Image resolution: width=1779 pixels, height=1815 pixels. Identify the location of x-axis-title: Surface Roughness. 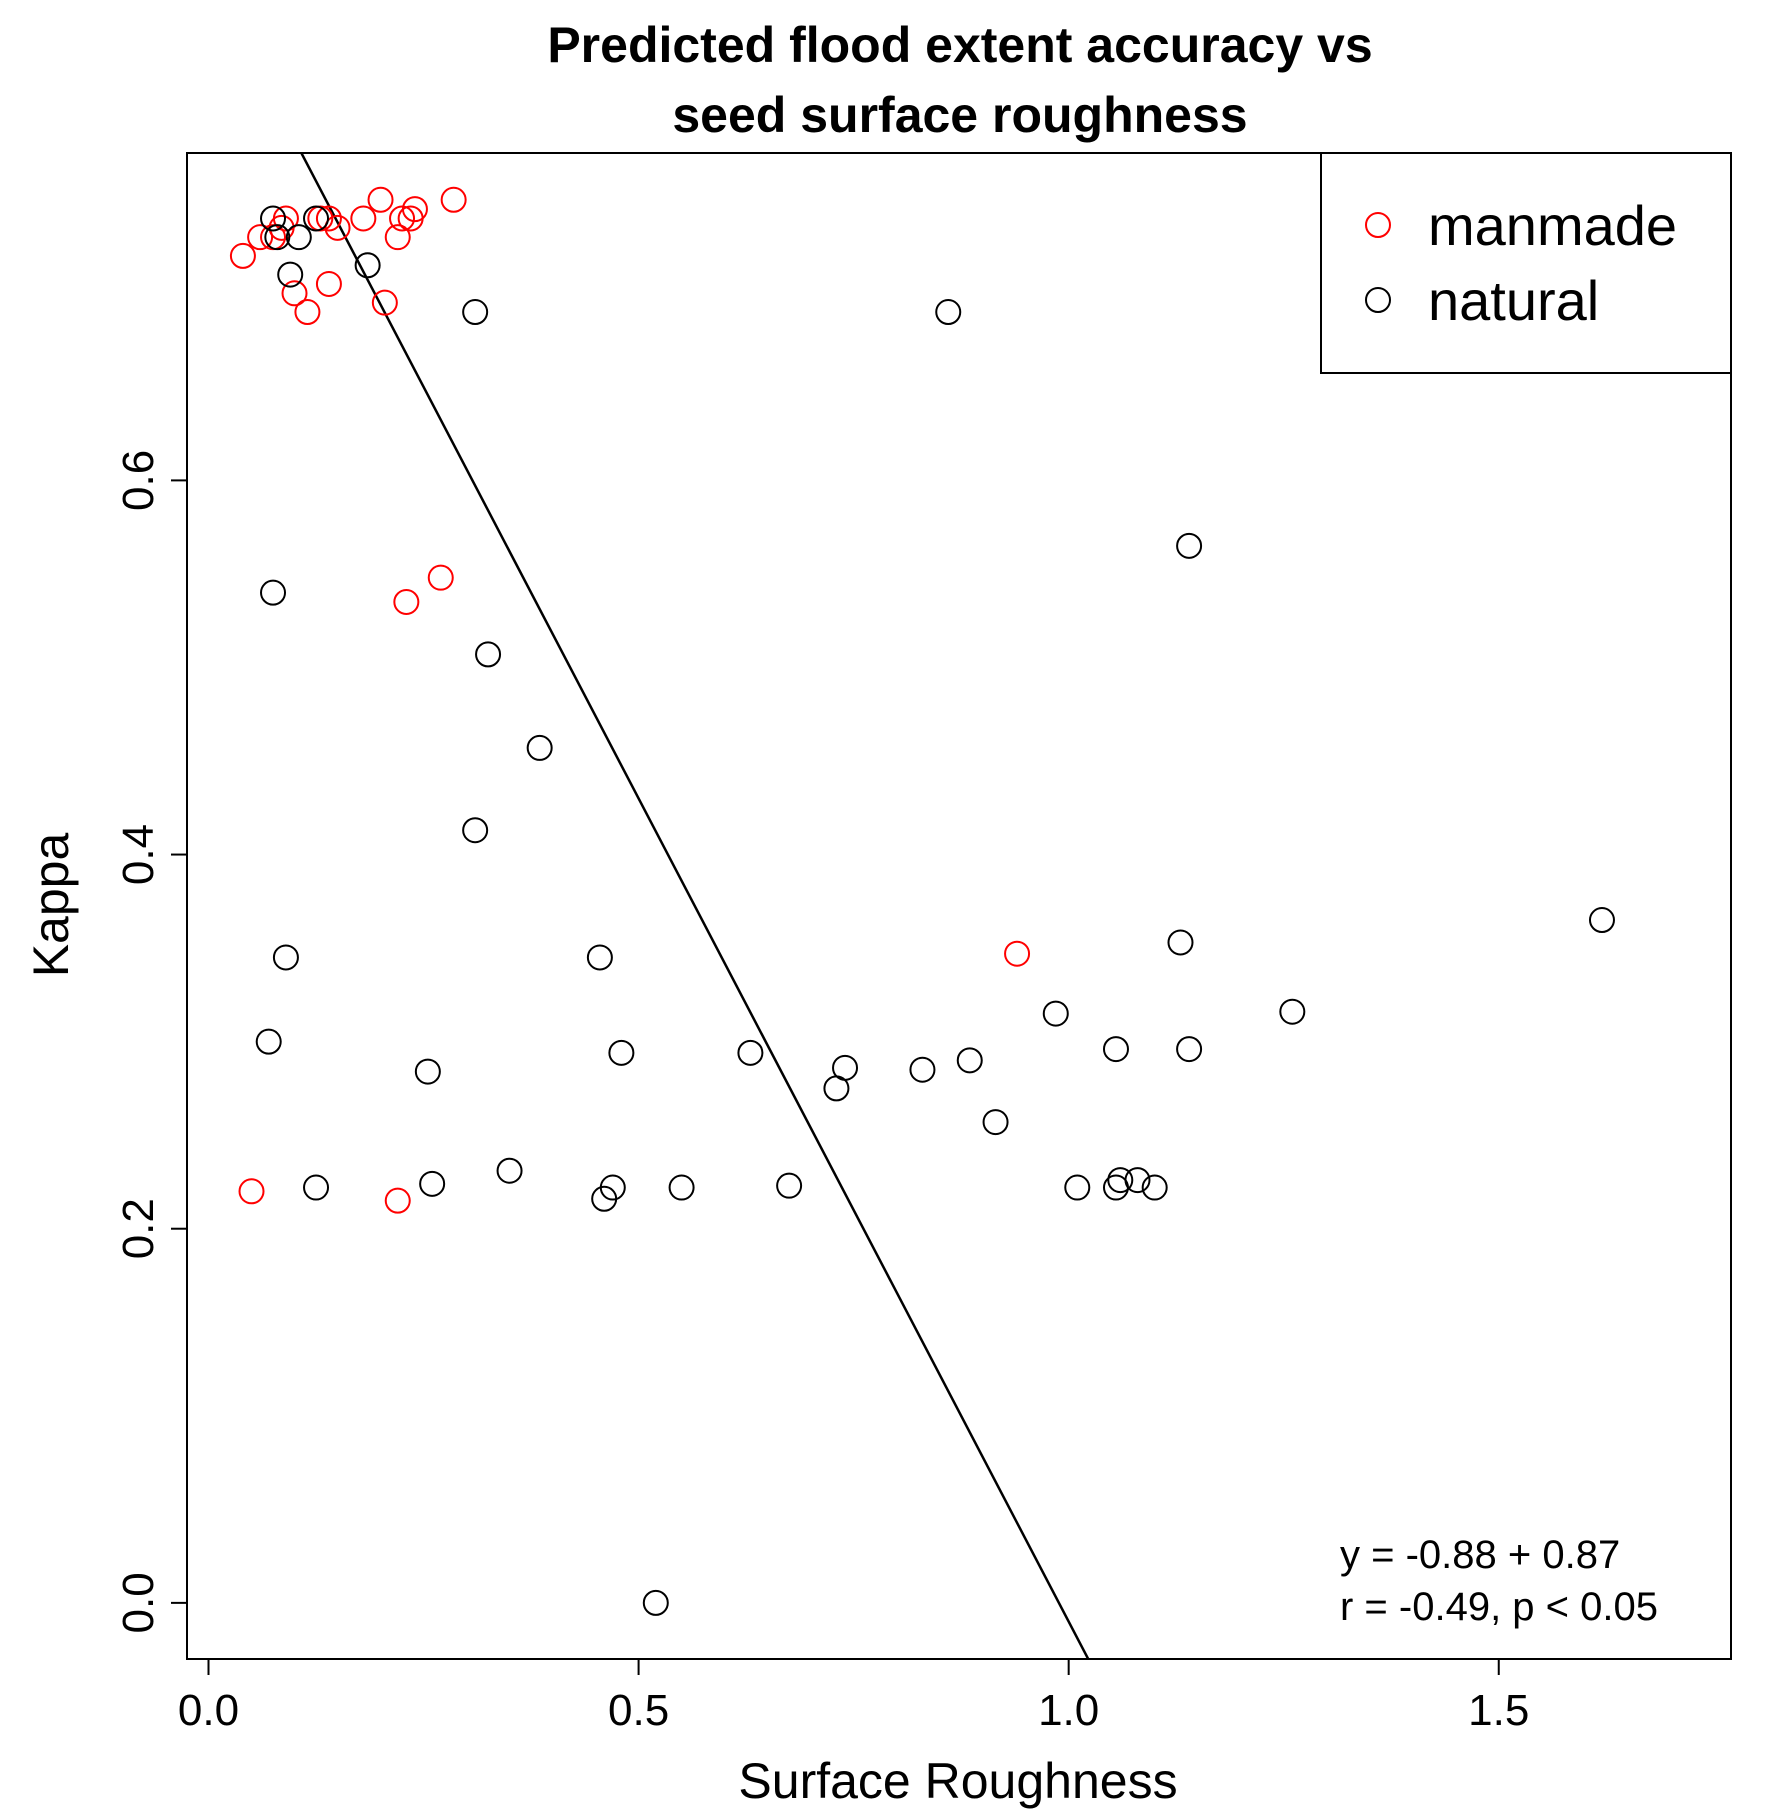
(957, 1781).